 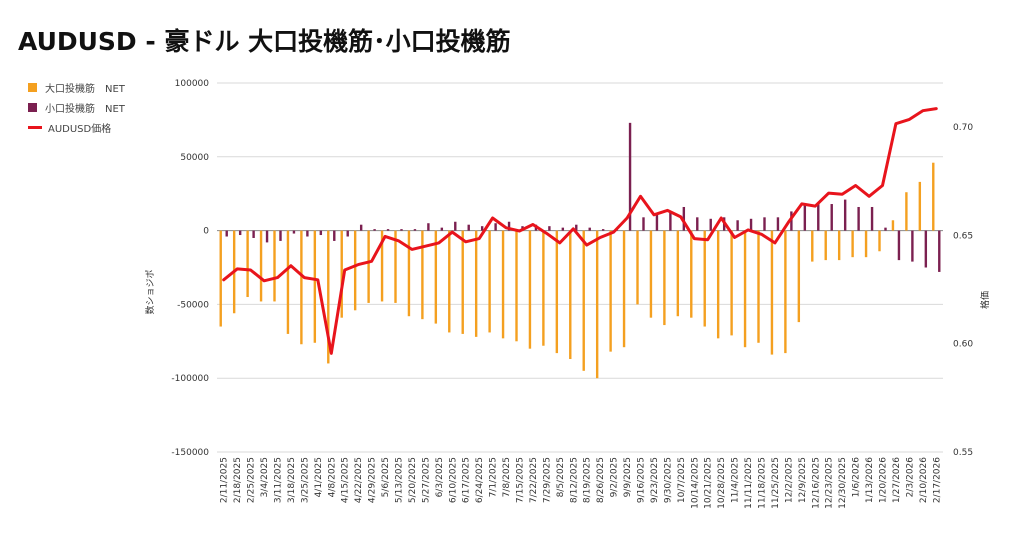 I want to click on x-tick-label: 5/20/2025, so click(x=413, y=480).